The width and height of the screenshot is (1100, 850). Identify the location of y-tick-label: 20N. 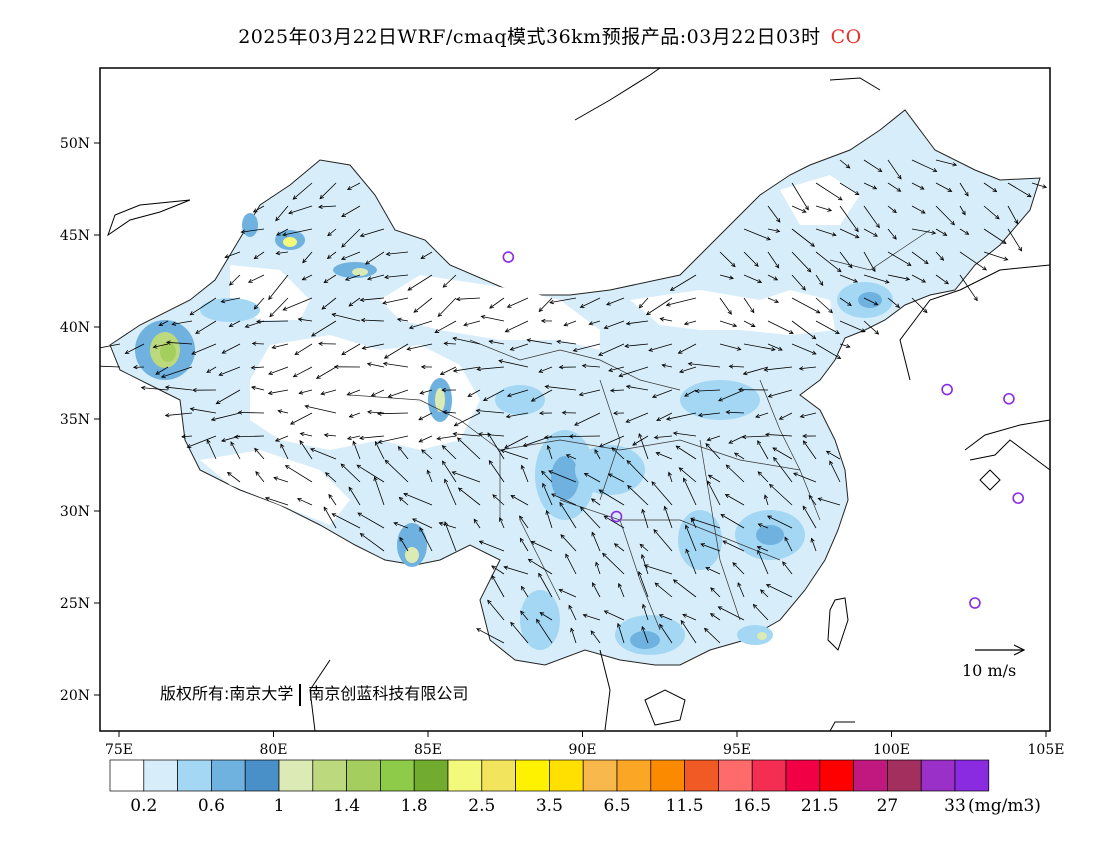
(75, 696).